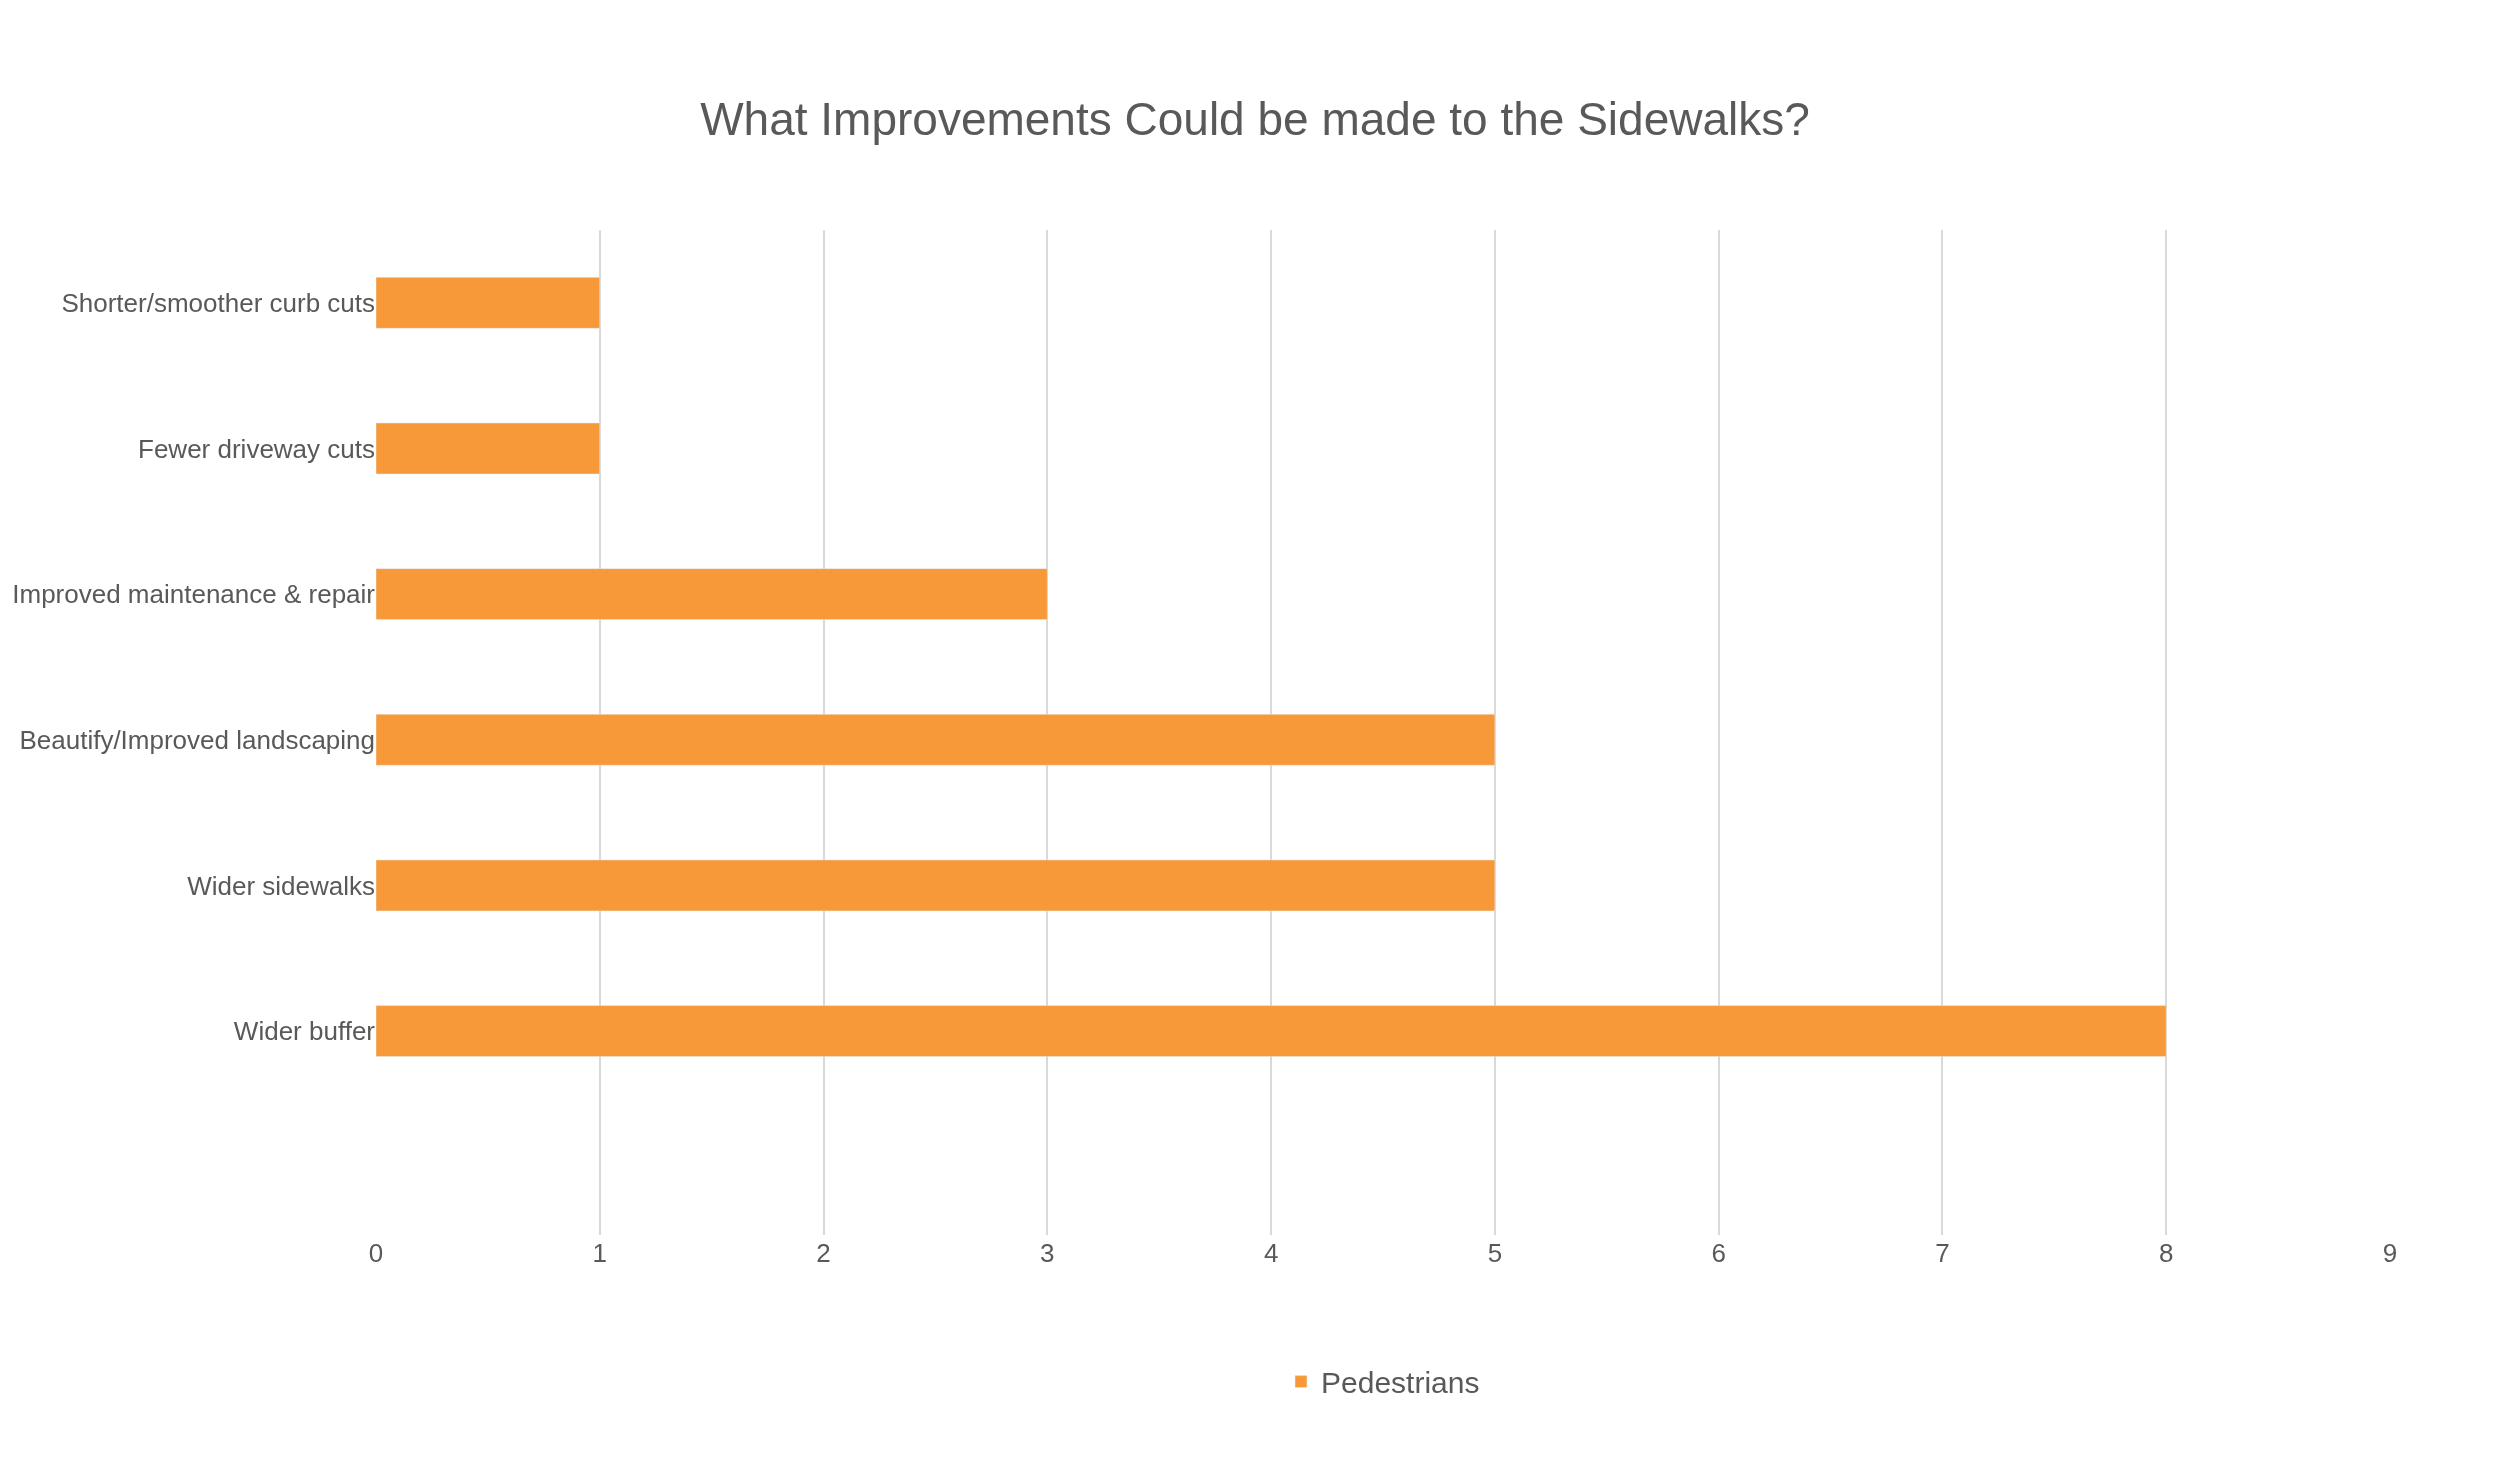 The width and height of the screenshot is (2510, 1465). What do you see at coordinates (1495, 1253) in the screenshot?
I see `x-tick-label: 5` at bounding box center [1495, 1253].